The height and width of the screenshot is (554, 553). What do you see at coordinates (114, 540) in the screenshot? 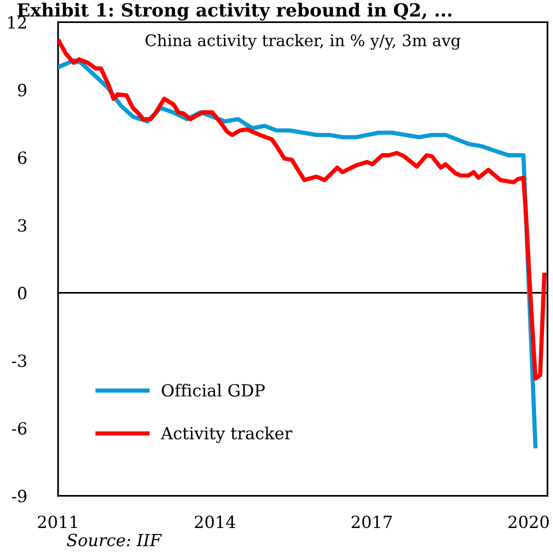
I see `source-note: Source: IIF` at bounding box center [114, 540].